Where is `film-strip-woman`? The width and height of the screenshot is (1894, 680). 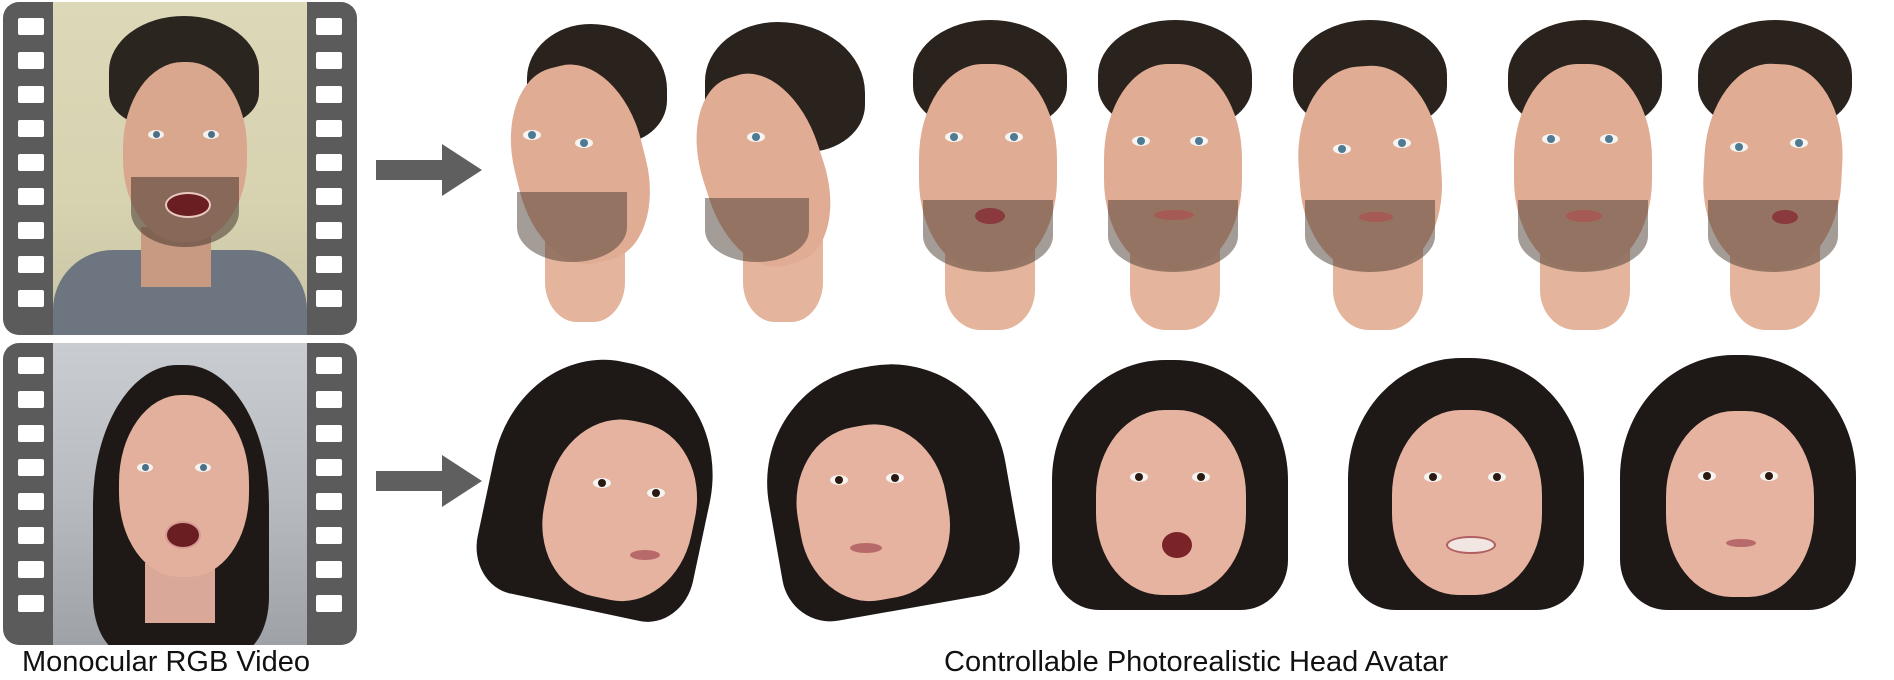
film-strip-woman is located at coordinates (180, 494).